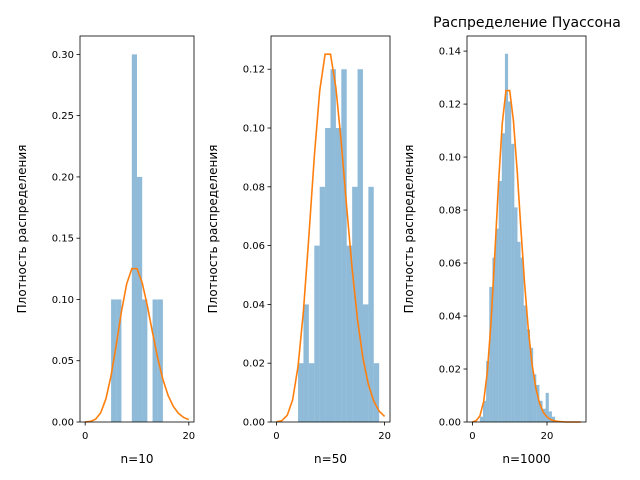 The width and height of the screenshot is (640, 480). Describe the element at coordinates (526, 459) in the screenshot. I see `x-axis-label: n=1000` at that location.